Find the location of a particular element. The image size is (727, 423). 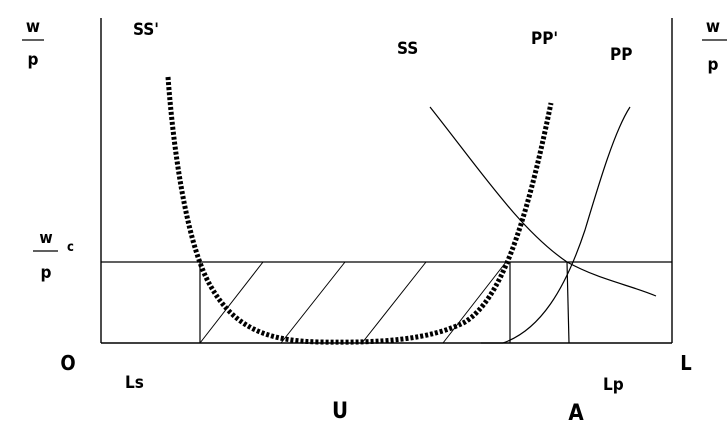

left-axis-w: w is located at coordinates (33, 27).